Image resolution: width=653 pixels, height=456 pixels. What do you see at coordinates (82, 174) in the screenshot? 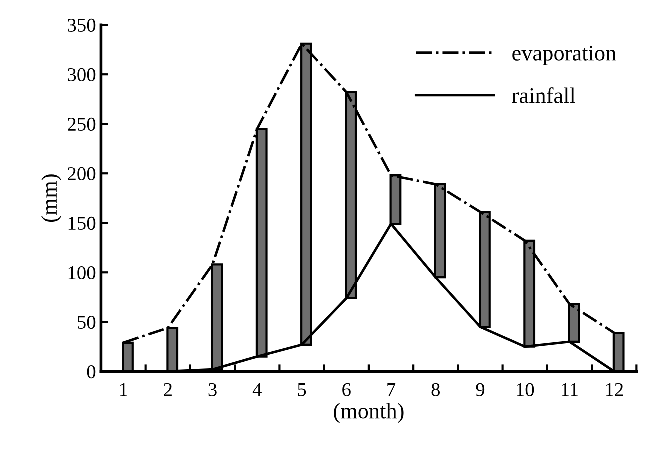
I see `y-tick-label: 200` at bounding box center [82, 174].